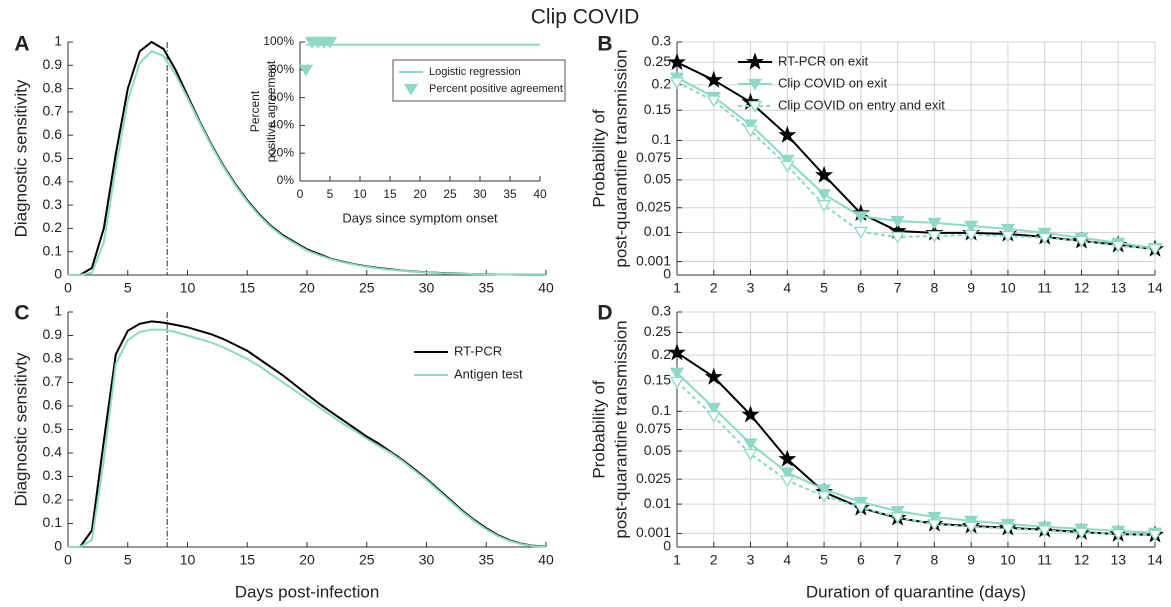 The height and width of the screenshot is (607, 1171). I want to click on x-tick-label: 20, so click(307, 560).